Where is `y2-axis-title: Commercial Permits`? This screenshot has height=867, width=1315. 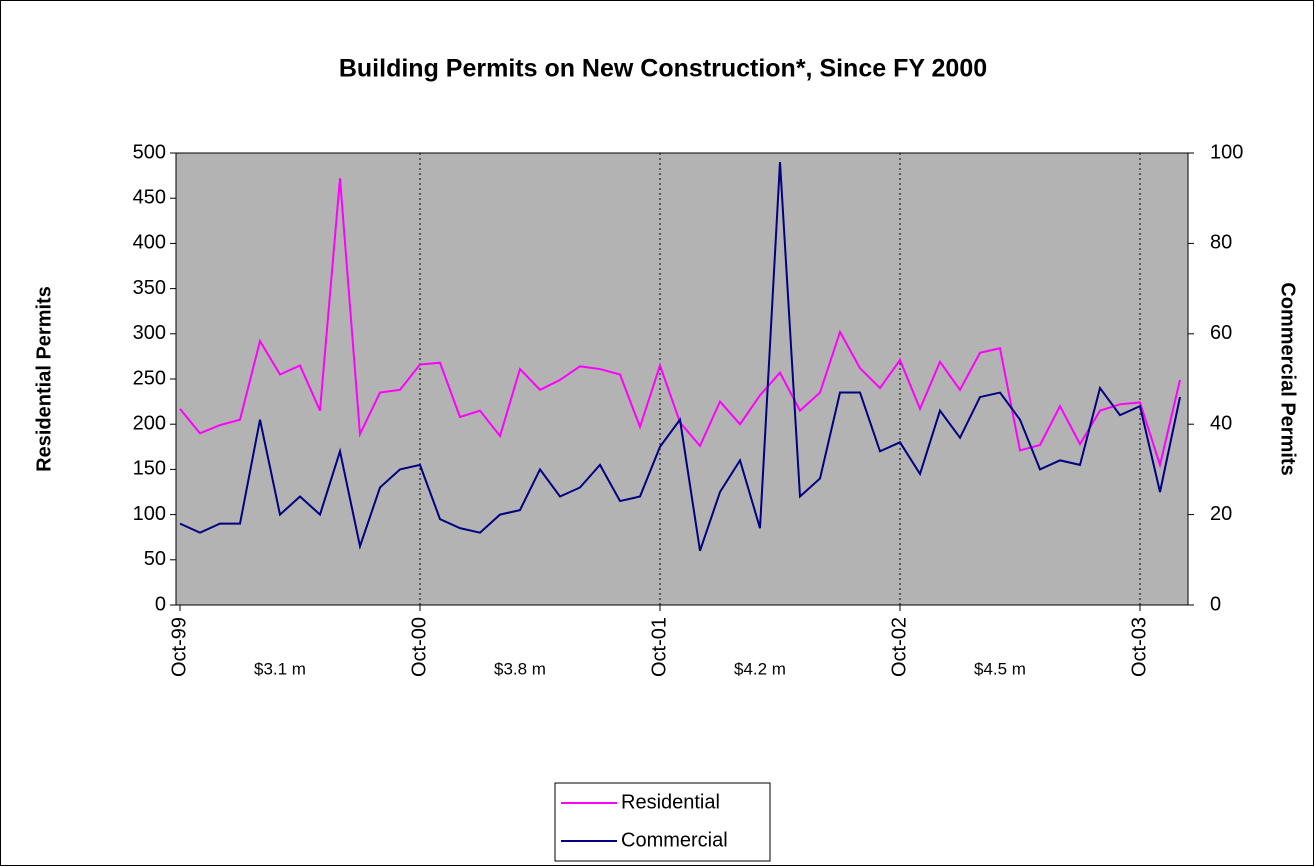 y2-axis-title: Commercial Permits is located at coordinates (1288, 378).